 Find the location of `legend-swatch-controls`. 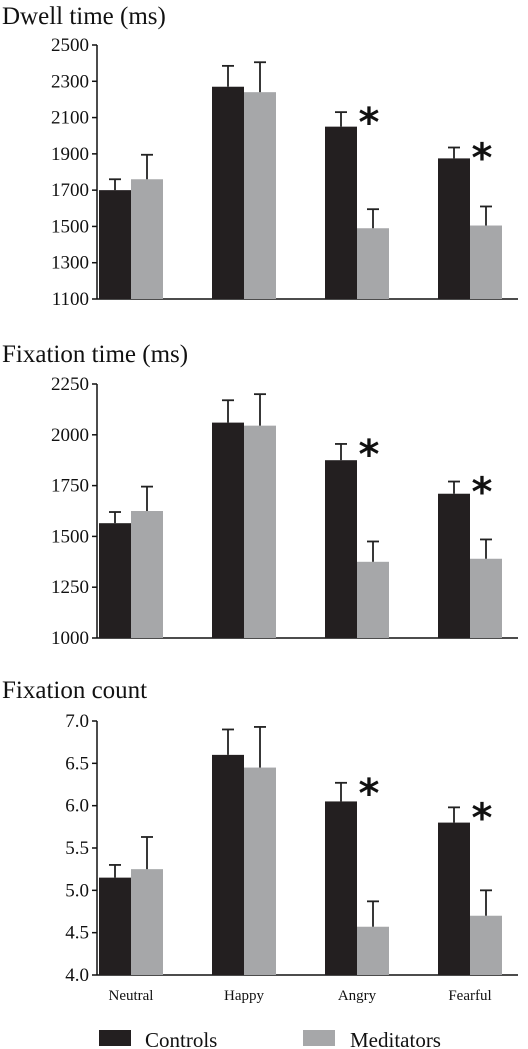

legend-swatch-controls is located at coordinates (115, 1038).